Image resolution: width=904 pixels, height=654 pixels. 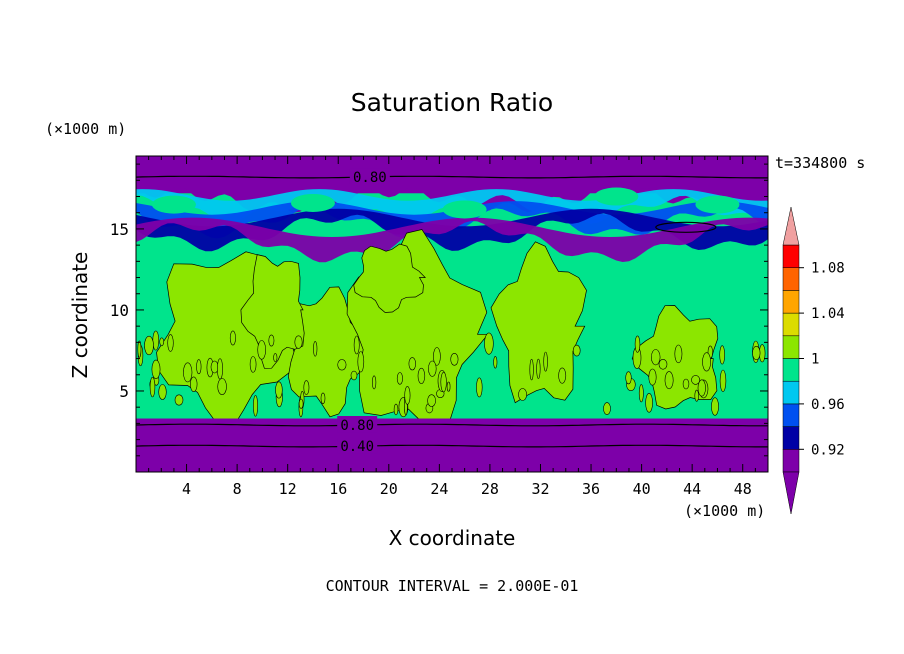 What do you see at coordinates (828, 314) in the screenshot?
I see `colorbar-label: 1.04` at bounding box center [828, 314].